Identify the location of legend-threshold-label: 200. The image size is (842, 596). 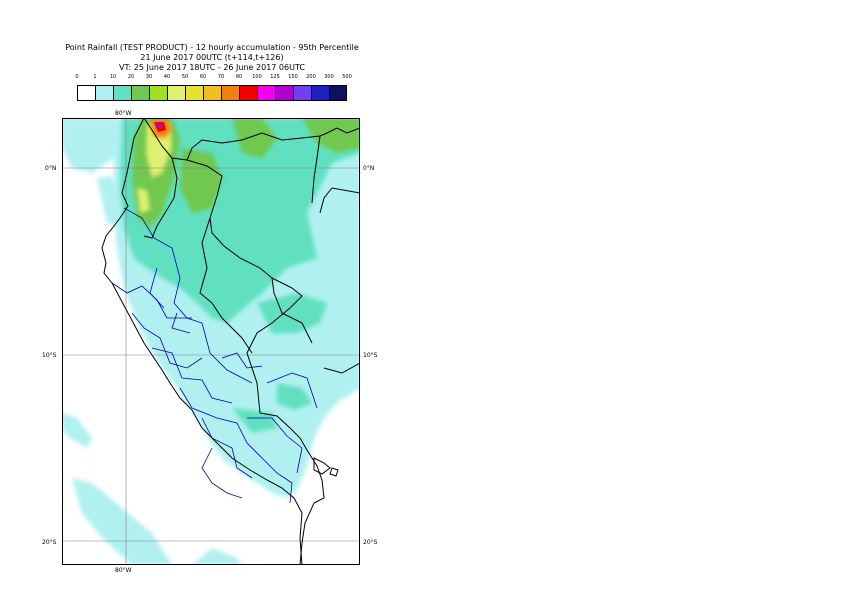
(311, 77).